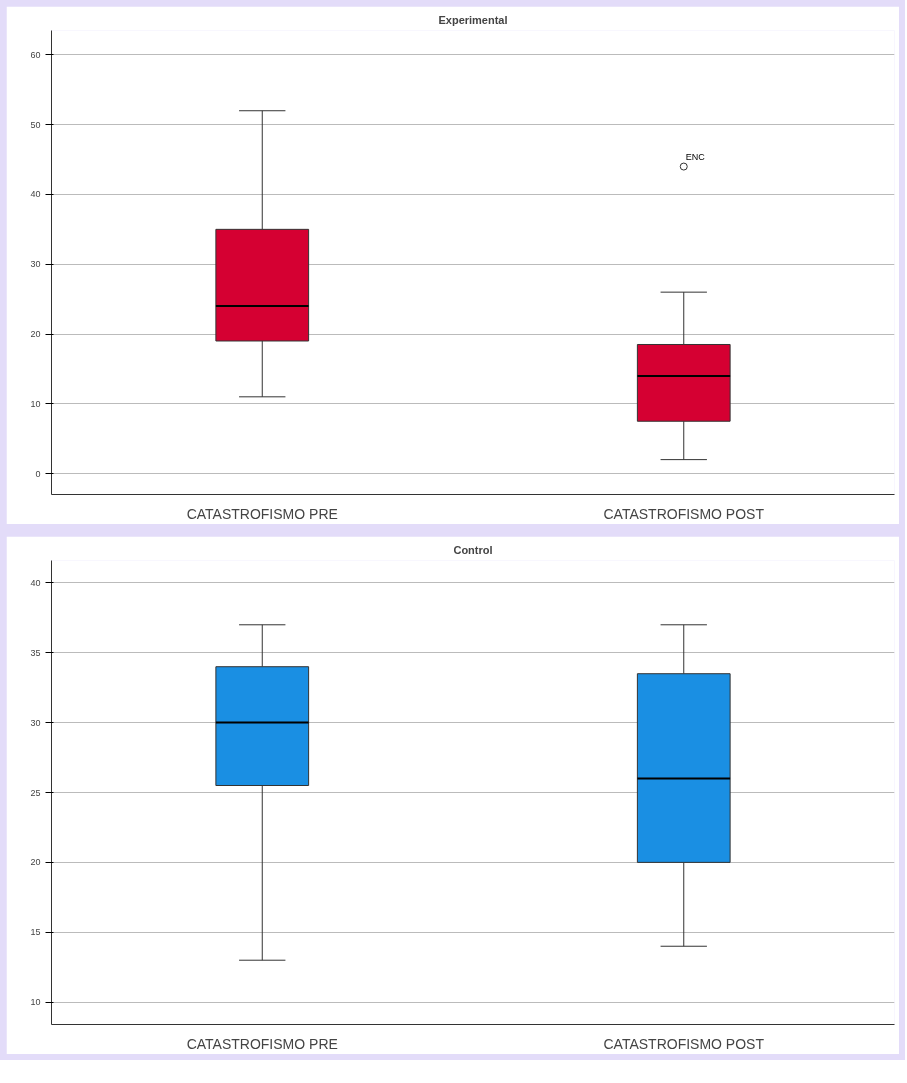 The height and width of the screenshot is (1083, 907). Describe the element at coordinates (38, 473) in the screenshot. I see `y-tick-label: 0` at that location.